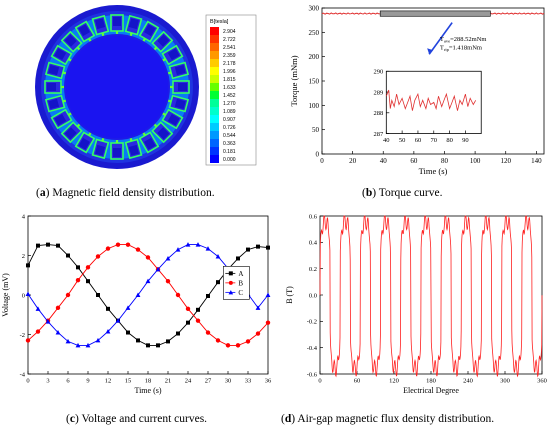 The height and width of the screenshot is (432, 550). Describe the element at coordinates (379, 92) in the screenshot. I see `y-tick-label: 289` at that location.